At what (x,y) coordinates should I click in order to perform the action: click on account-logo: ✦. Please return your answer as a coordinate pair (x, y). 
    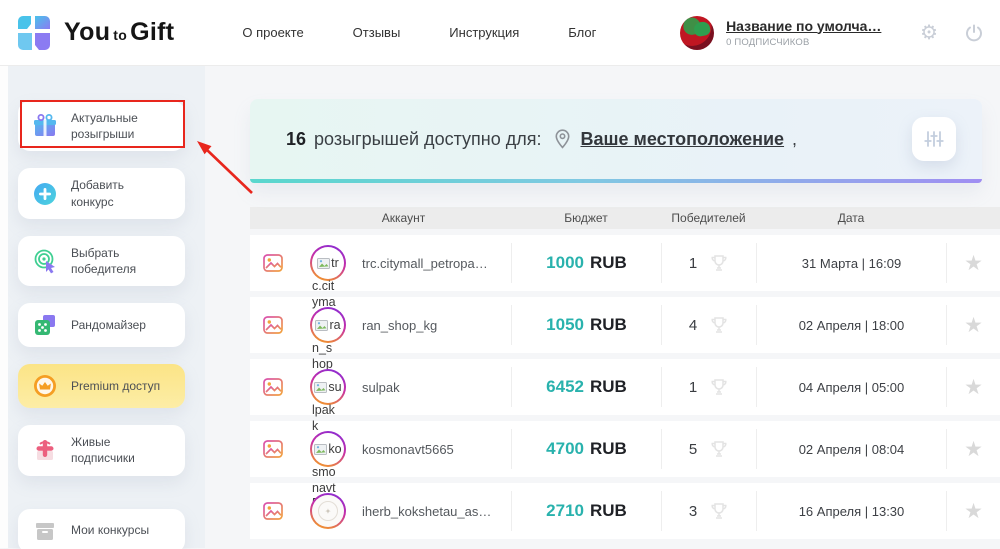
    Looking at the image, I should click on (328, 511).